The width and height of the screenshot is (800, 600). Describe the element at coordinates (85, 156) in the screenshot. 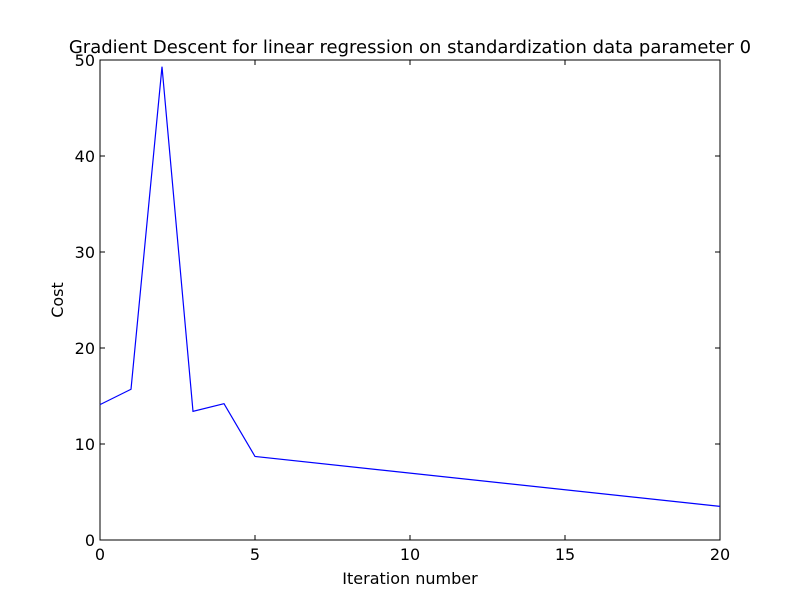

I see `y-tick-label: 40` at that location.